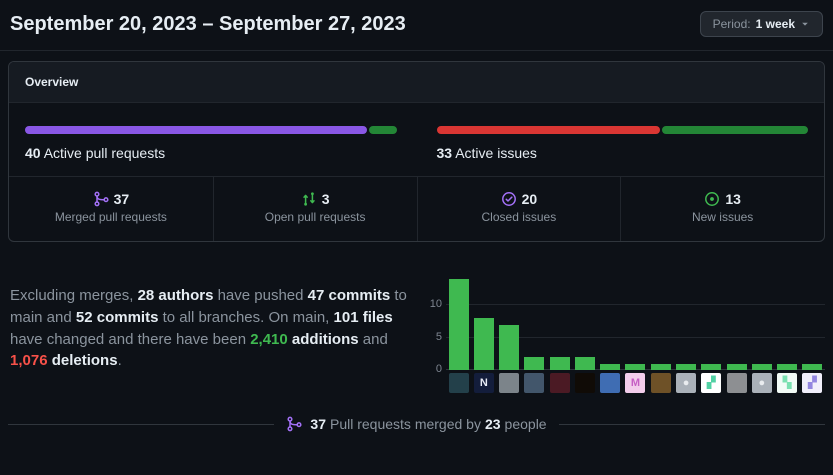 The height and width of the screenshot is (475, 833). I want to click on author-avatars-row: N M ● ▞ ● ▚ ▞, so click(635, 383).